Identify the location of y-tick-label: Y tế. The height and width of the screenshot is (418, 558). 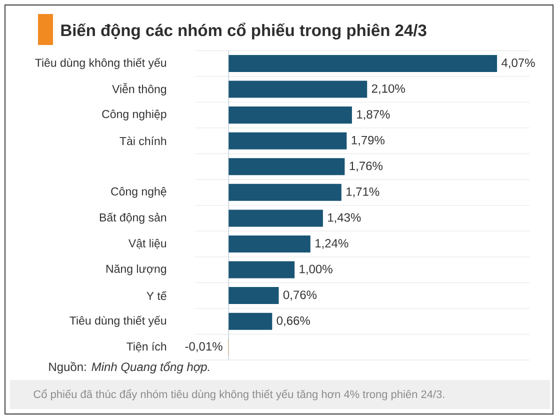
(156, 295).